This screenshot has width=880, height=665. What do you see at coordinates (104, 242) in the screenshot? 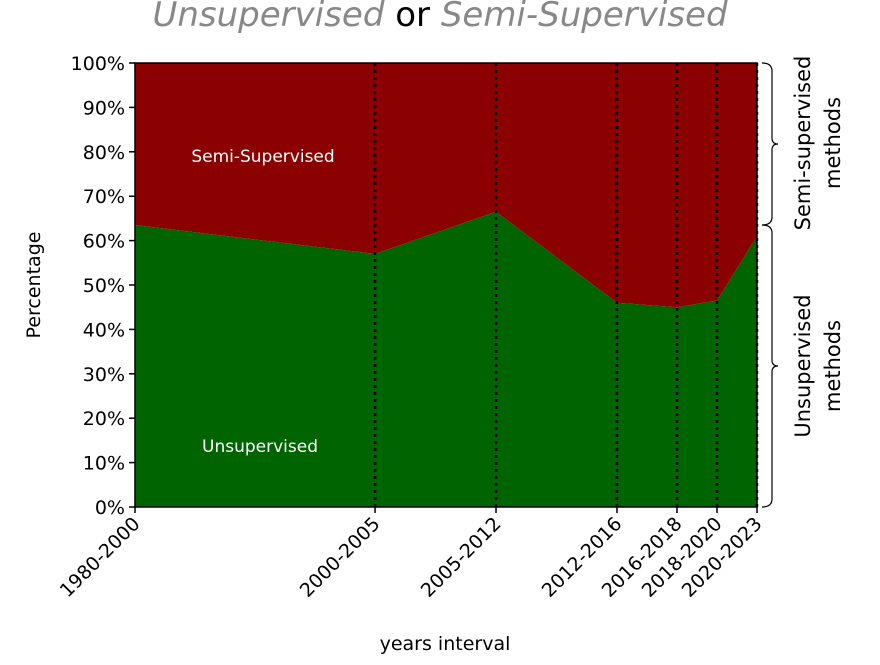
I see `y-tick-label: 60%` at bounding box center [104, 242].